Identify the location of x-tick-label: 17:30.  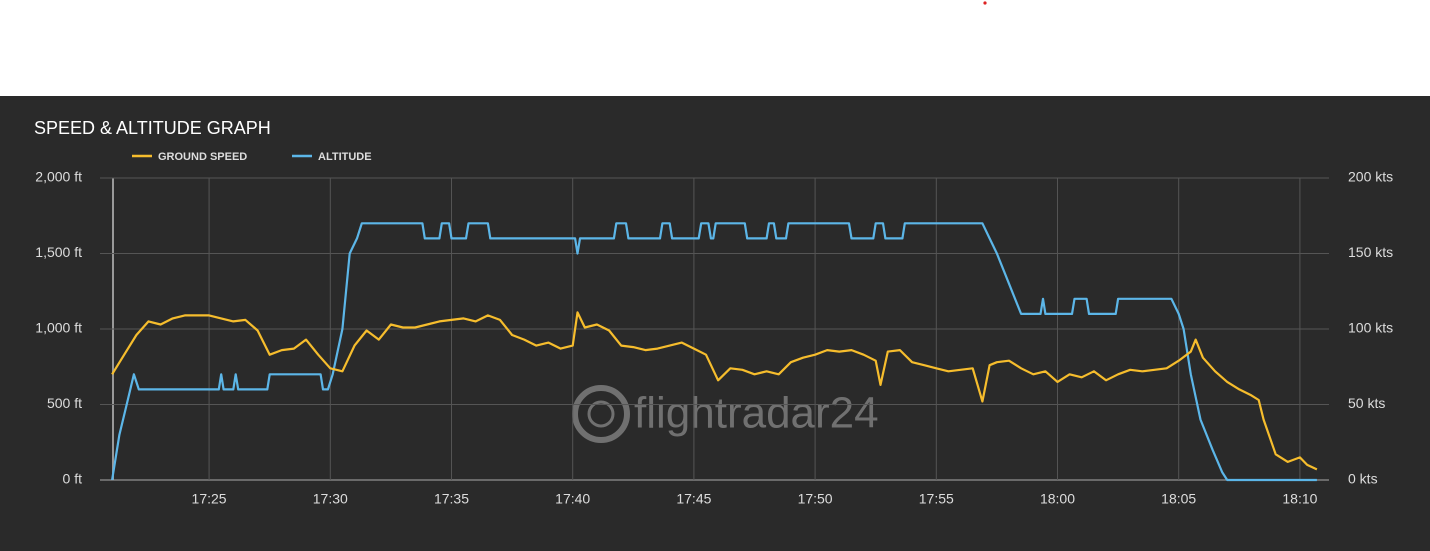
(330, 499).